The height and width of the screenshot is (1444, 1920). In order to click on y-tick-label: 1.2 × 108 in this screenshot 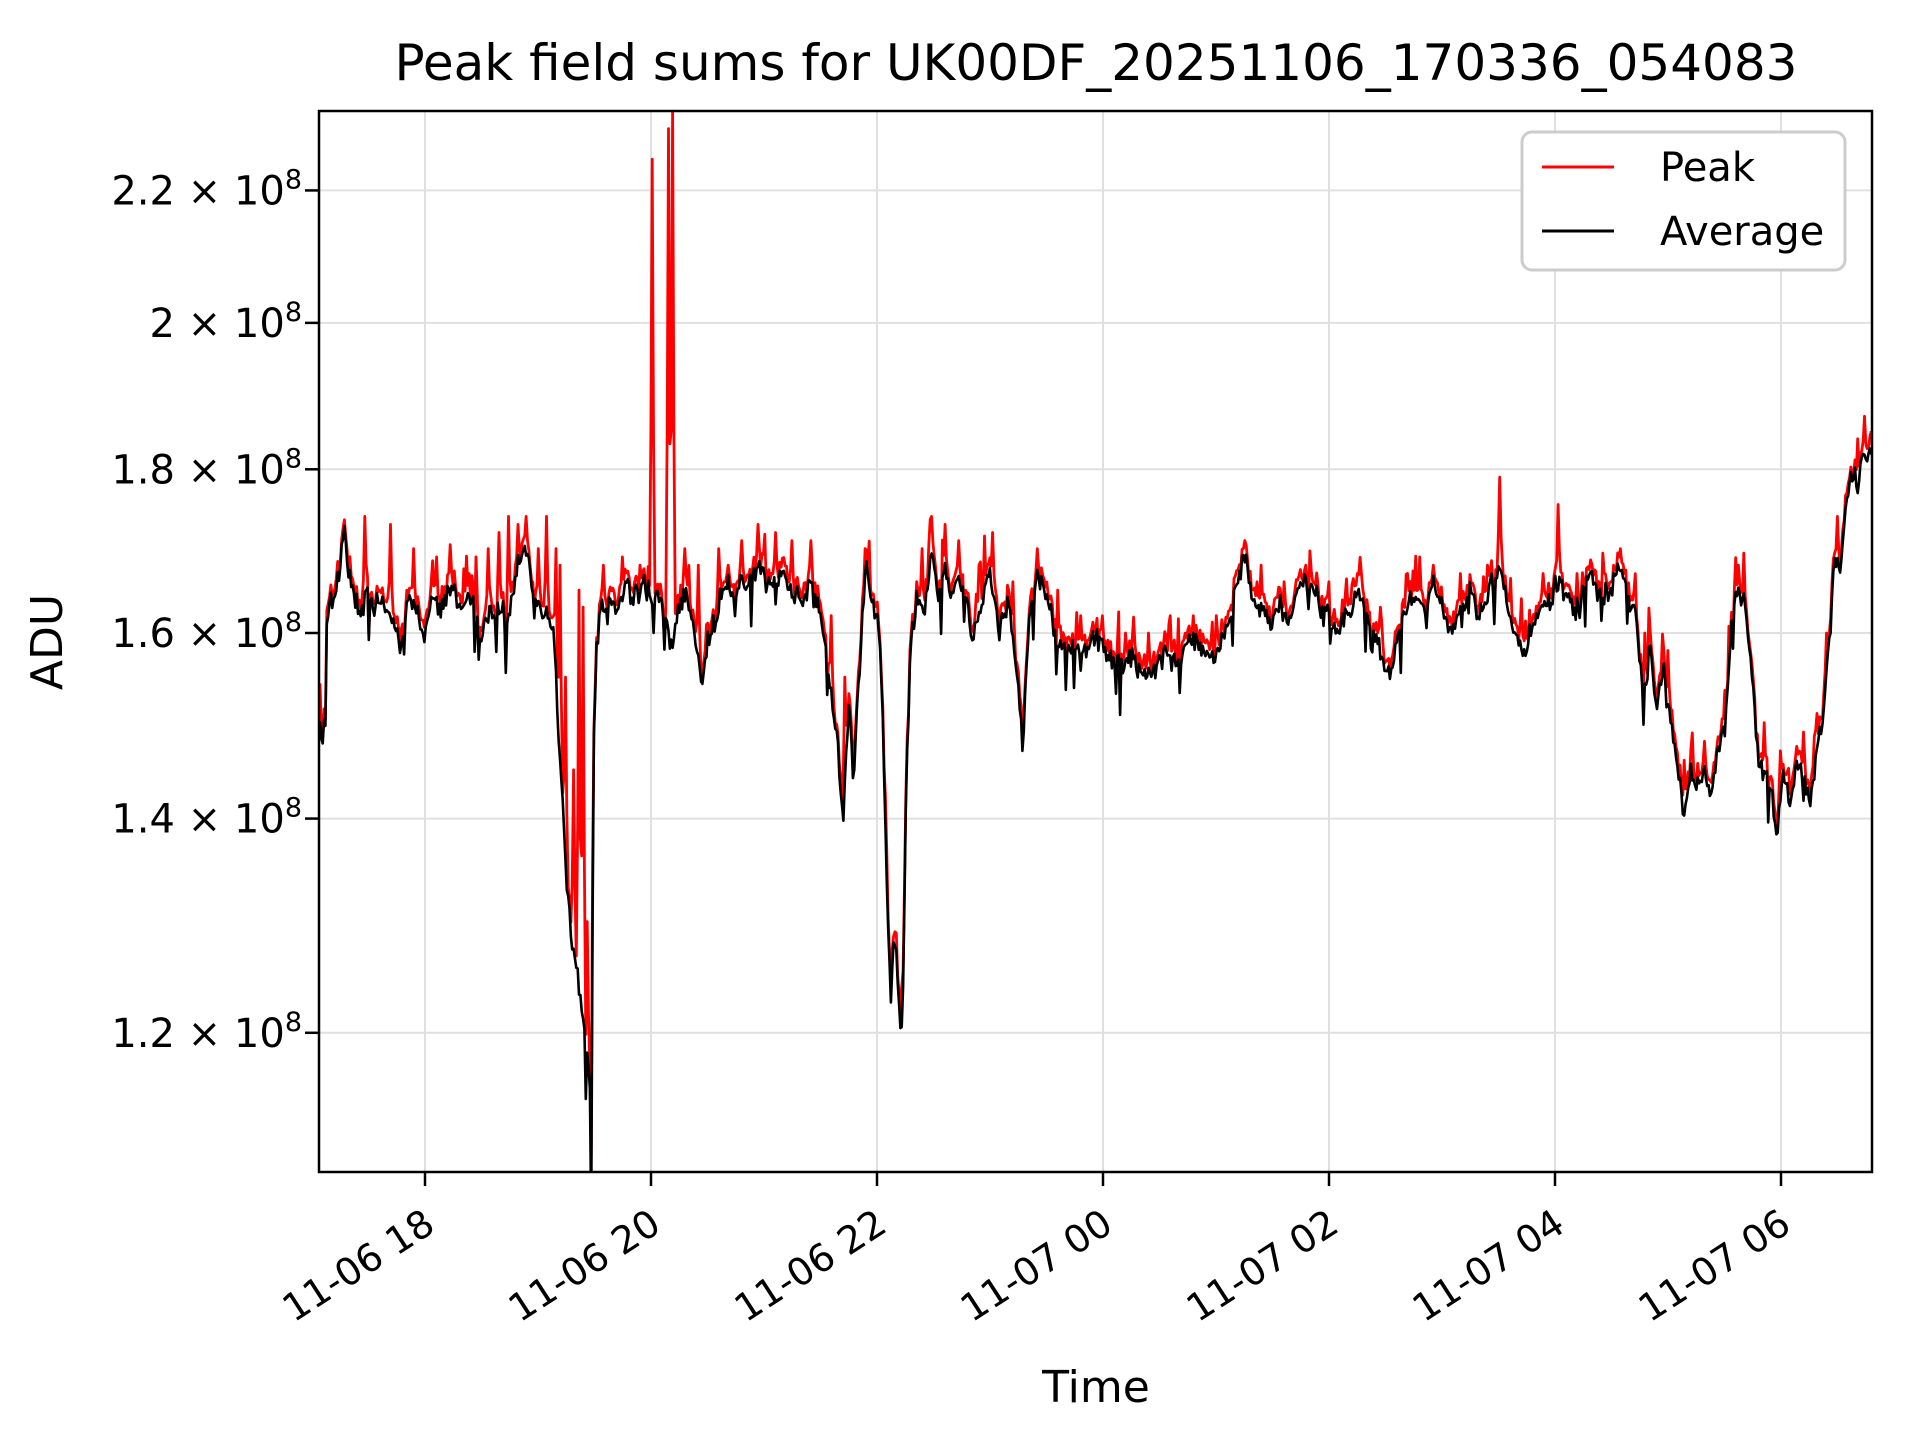, I will do `click(206, 1032)`.